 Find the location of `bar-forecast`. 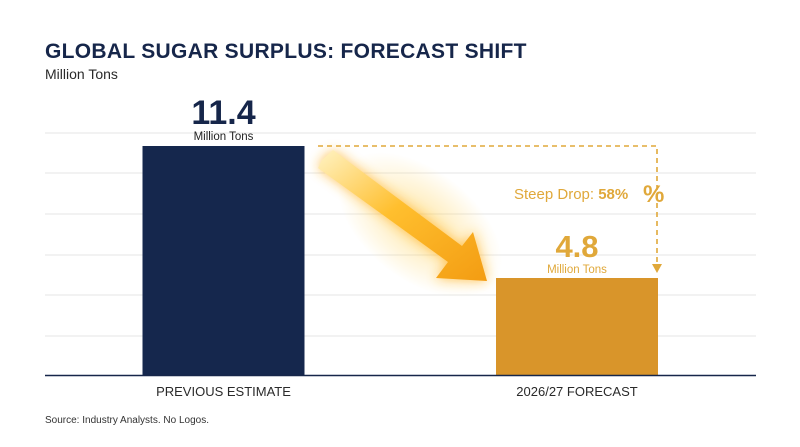

bar-forecast is located at coordinates (577, 326).